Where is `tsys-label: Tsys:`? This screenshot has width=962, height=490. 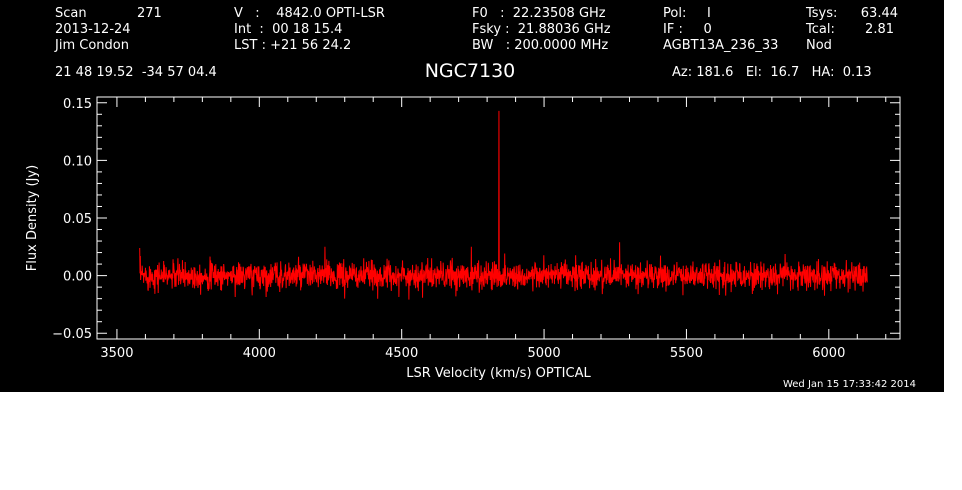
tsys-label: Tsys: is located at coordinates (822, 13).